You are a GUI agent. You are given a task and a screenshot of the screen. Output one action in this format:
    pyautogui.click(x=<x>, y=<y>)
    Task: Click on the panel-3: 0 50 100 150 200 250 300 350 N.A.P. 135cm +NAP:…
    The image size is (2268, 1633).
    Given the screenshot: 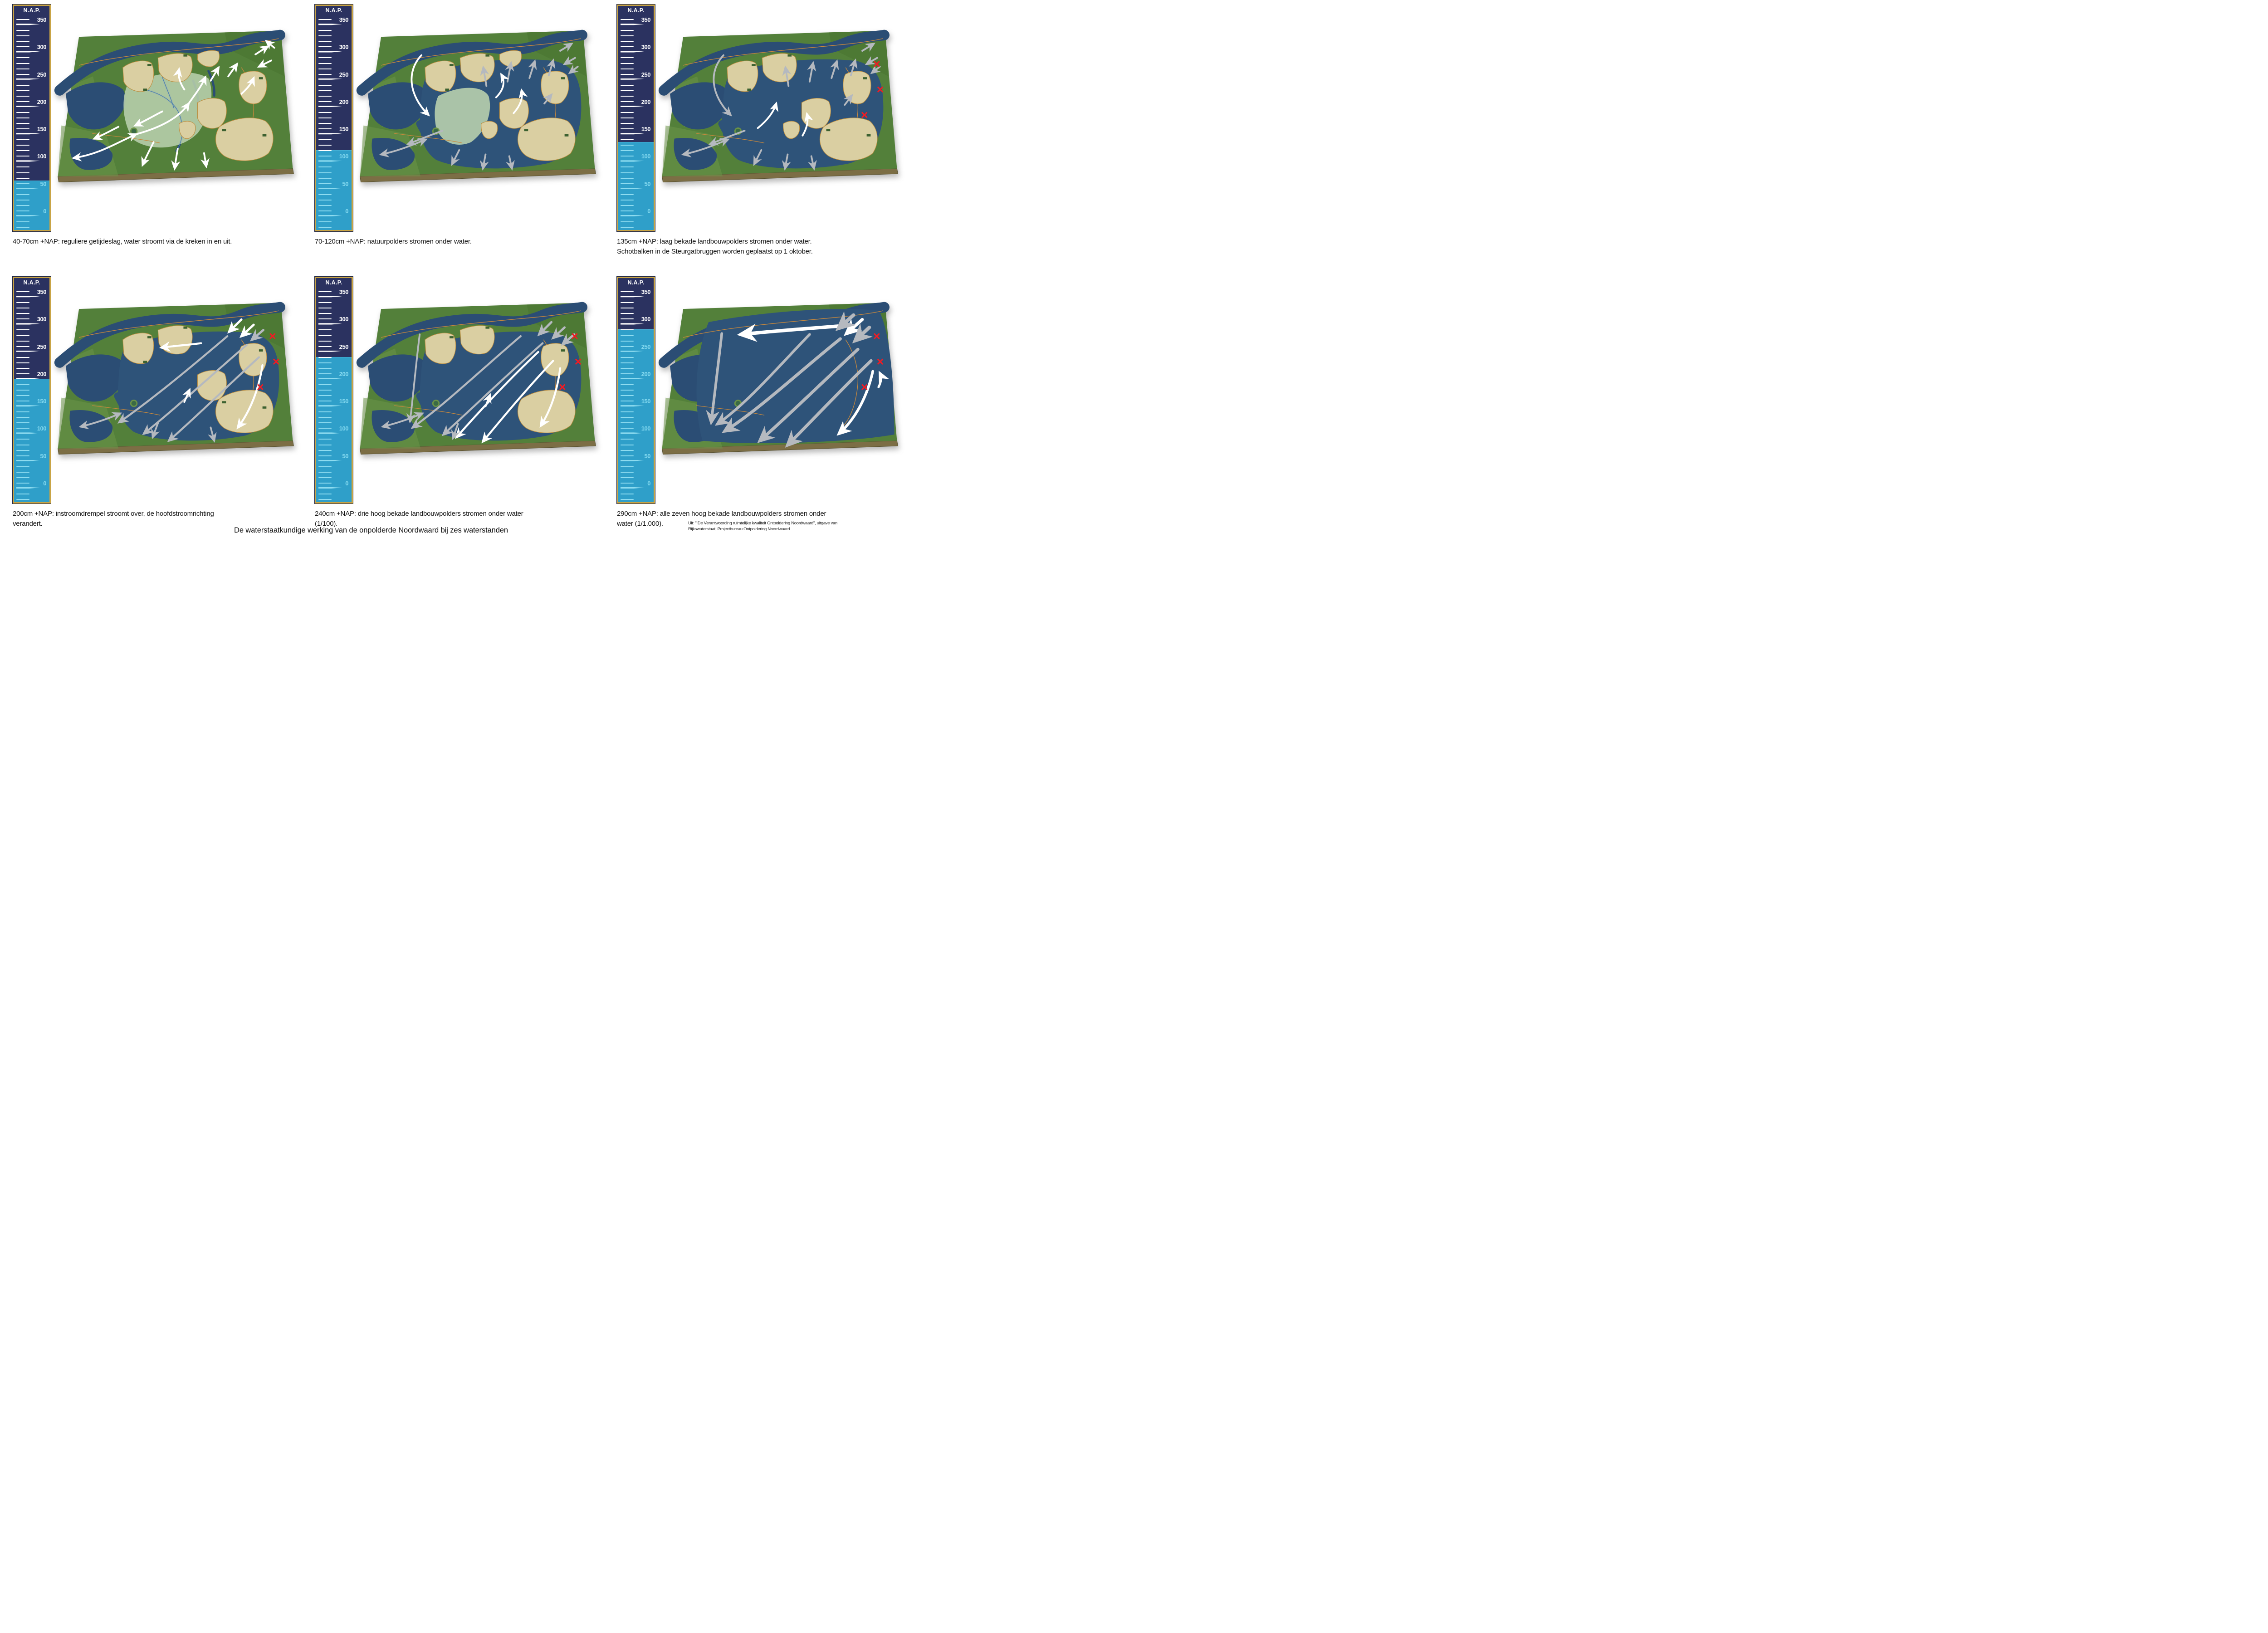 What is the action you would take?
    pyautogui.click(x=755, y=136)
    